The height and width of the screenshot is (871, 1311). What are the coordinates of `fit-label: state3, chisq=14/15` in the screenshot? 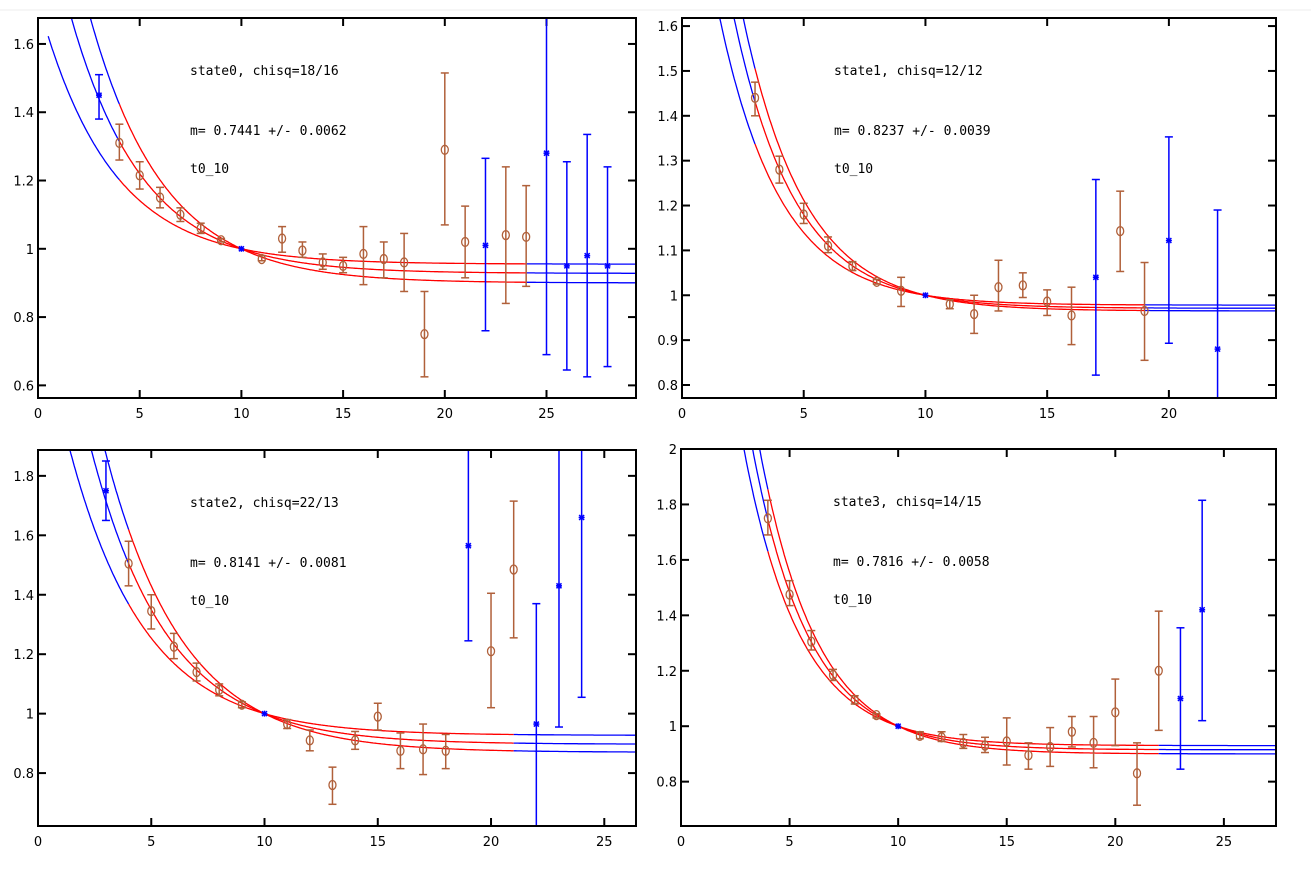 It's located at (907, 502).